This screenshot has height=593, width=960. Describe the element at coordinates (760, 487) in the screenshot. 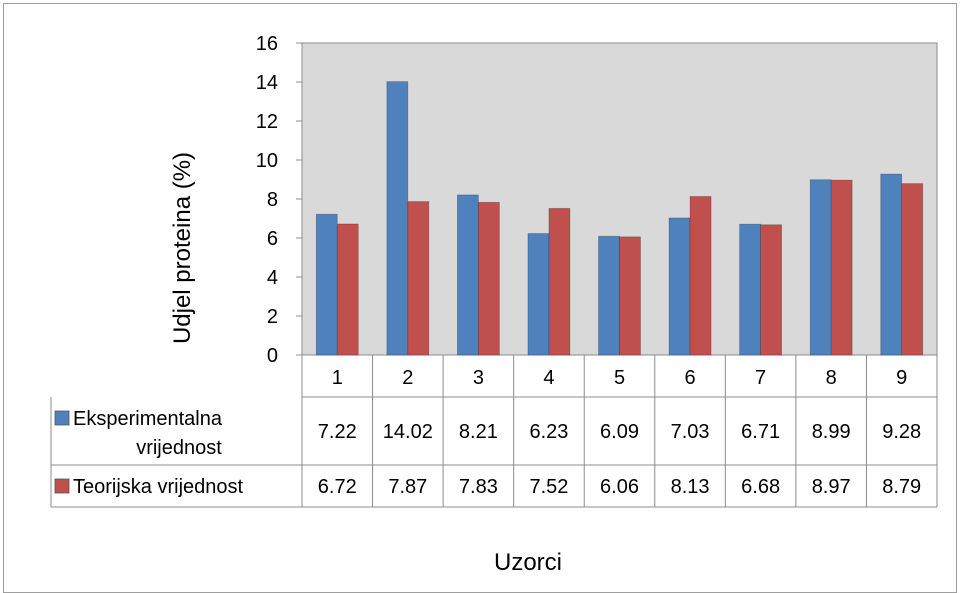

I see `data-label: 6.68` at that location.